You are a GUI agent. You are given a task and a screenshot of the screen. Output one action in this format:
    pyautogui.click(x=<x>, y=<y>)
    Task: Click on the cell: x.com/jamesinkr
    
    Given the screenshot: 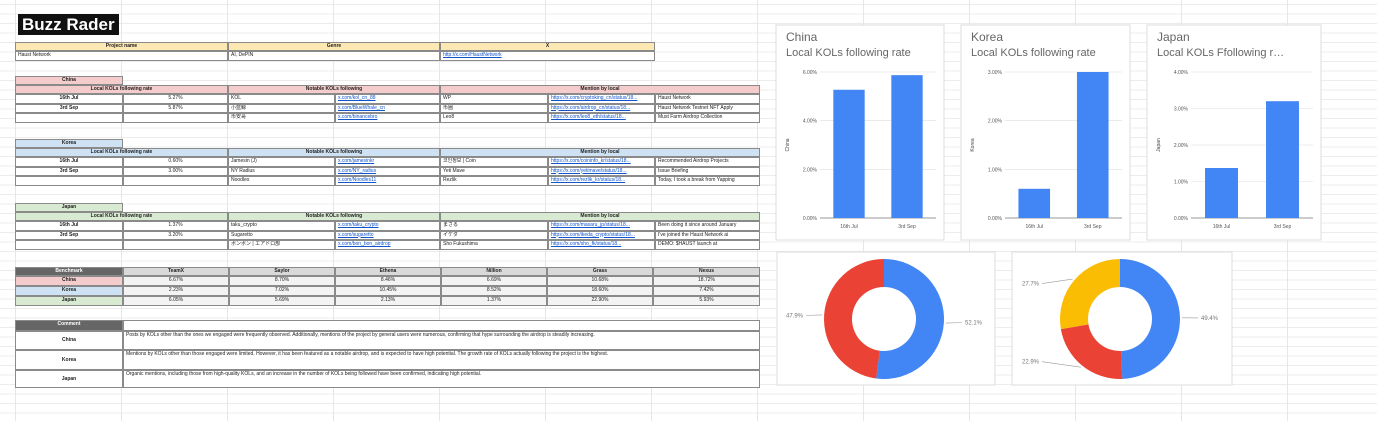 What is the action you would take?
    pyautogui.click(x=387, y=162)
    